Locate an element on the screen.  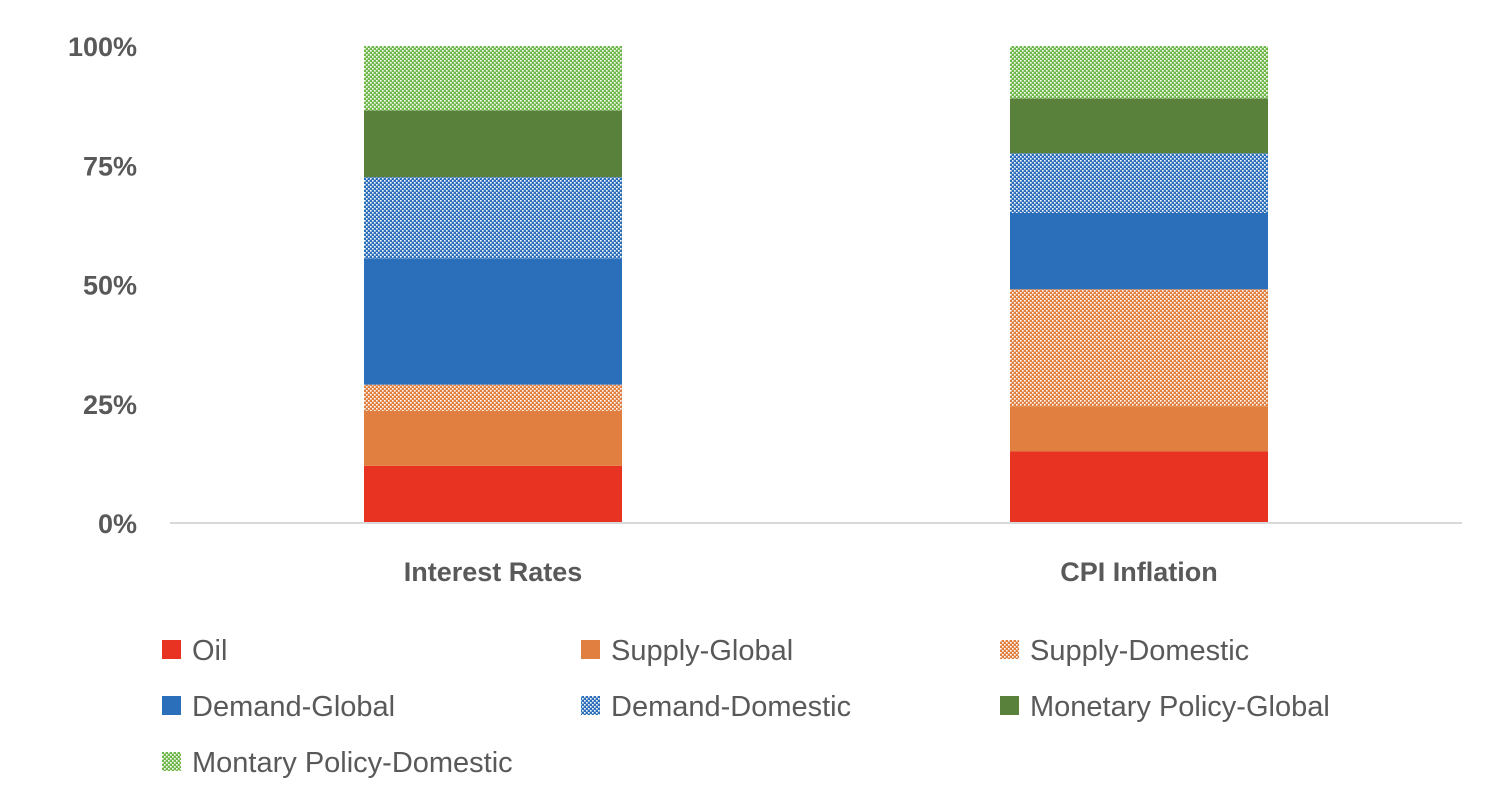
bar-interest-rates-supply-global is located at coordinates (493, 438).